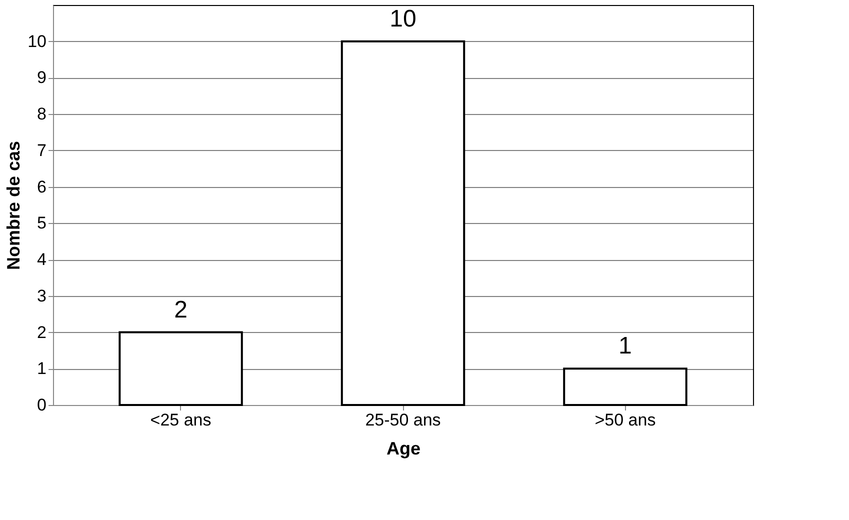 The width and height of the screenshot is (849, 520). Describe the element at coordinates (625, 420) in the screenshot. I see `x-tick-label: >50 ans` at that location.